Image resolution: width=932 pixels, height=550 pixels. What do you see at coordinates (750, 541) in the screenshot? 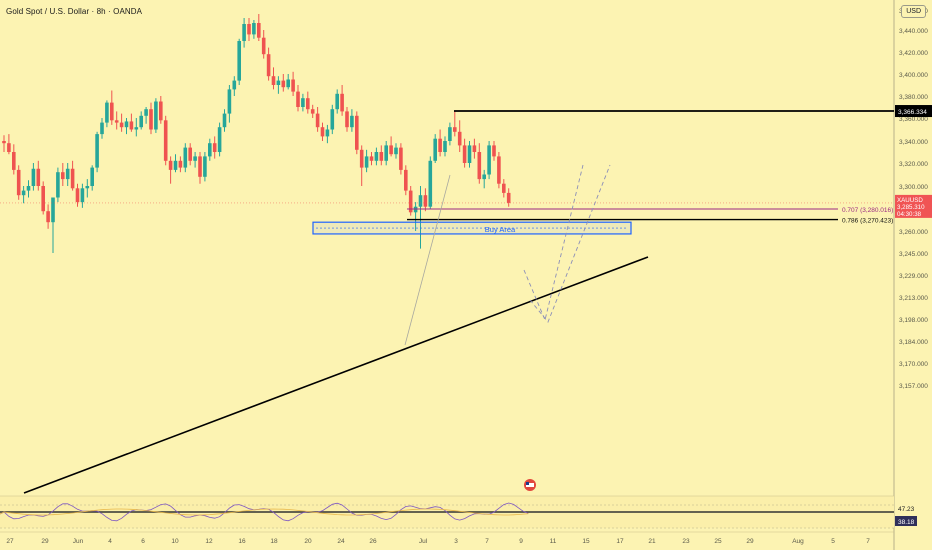
I see `time-tick-label: 29` at bounding box center [750, 541].